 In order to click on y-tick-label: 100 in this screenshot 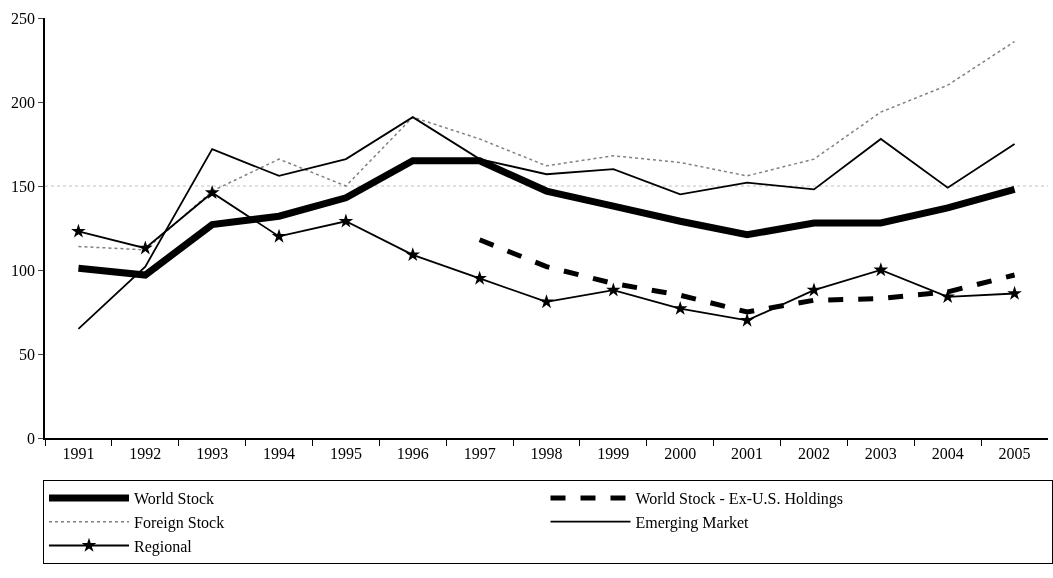, I will do `click(23, 270)`.